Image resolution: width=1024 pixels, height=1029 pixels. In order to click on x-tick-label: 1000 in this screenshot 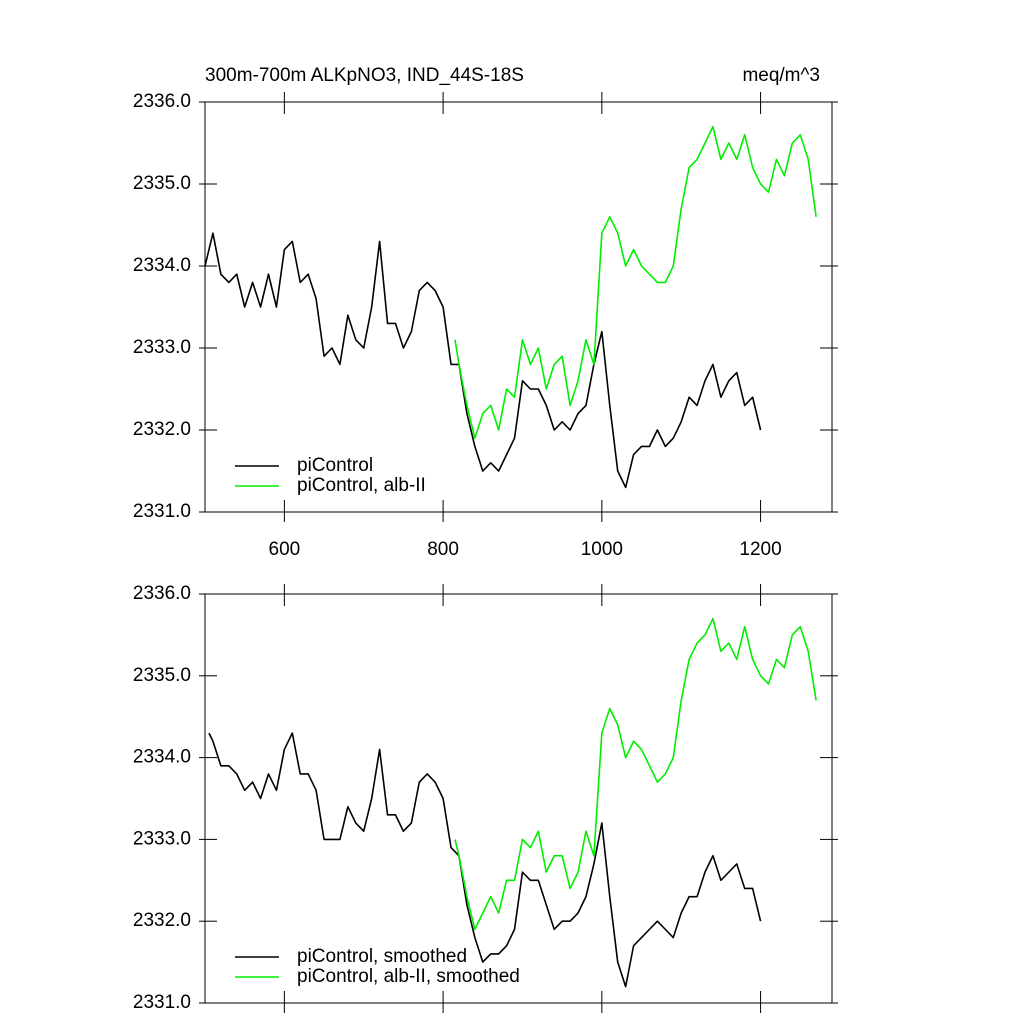, I will do `click(602, 549)`.